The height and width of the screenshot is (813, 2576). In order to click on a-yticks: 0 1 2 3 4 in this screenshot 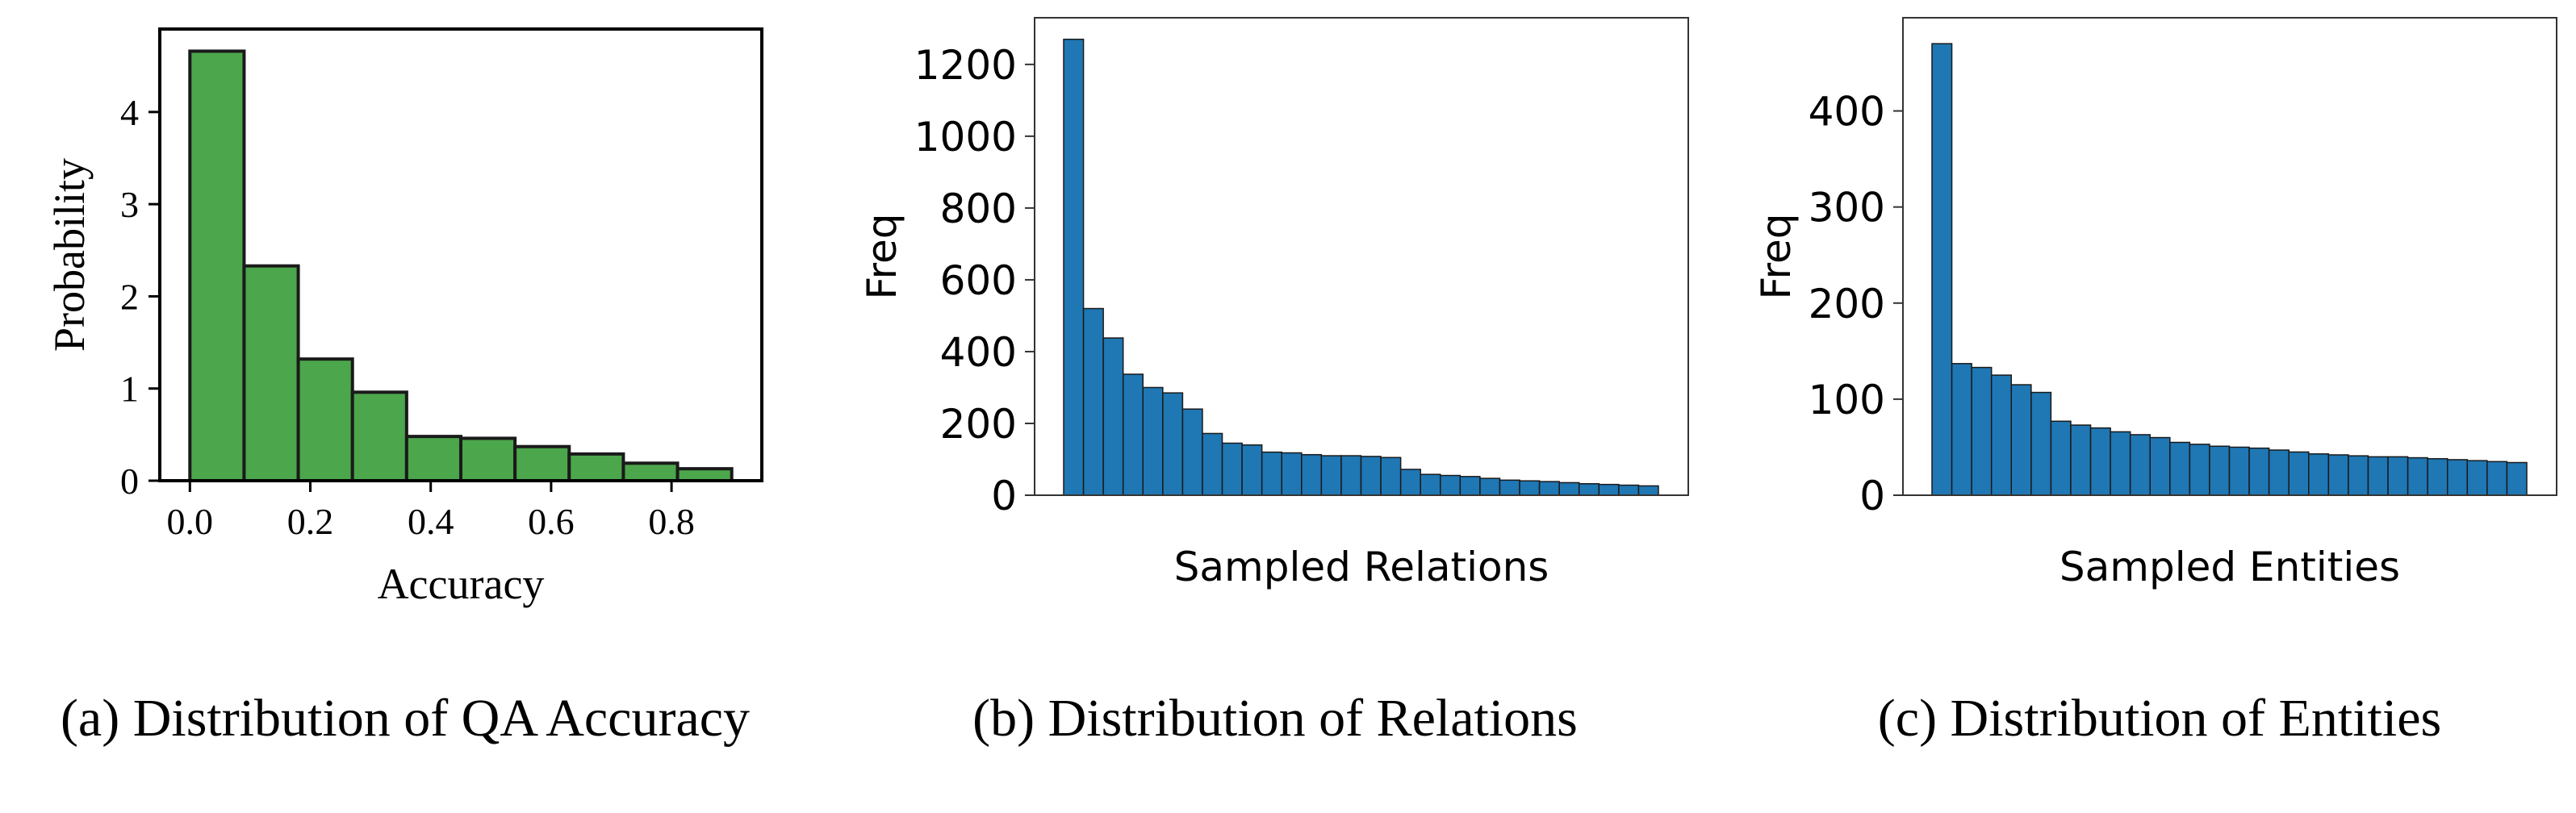, I will do `click(140, 297)`.